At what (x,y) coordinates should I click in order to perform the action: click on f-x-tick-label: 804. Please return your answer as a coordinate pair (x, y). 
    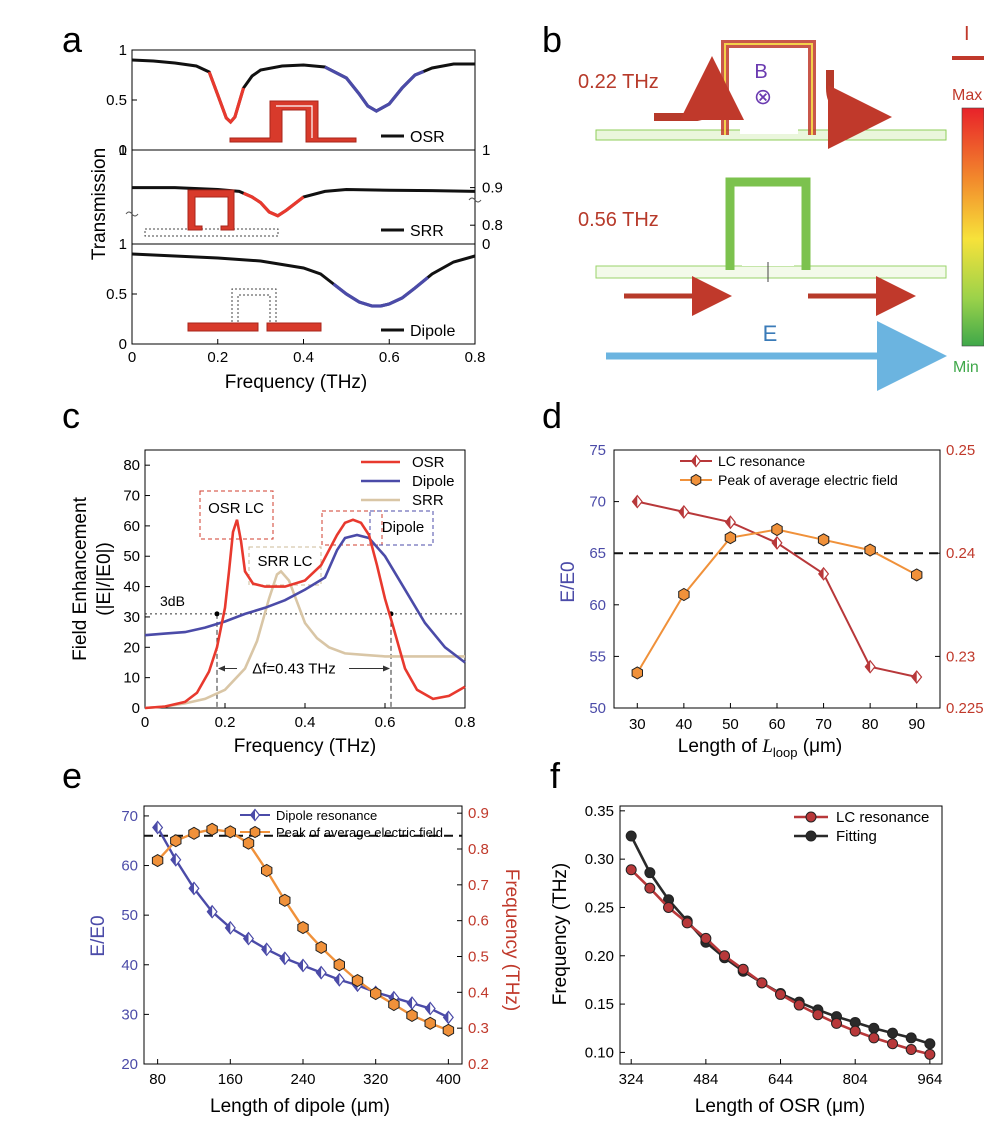
    Looking at the image, I should click on (855, 1079).